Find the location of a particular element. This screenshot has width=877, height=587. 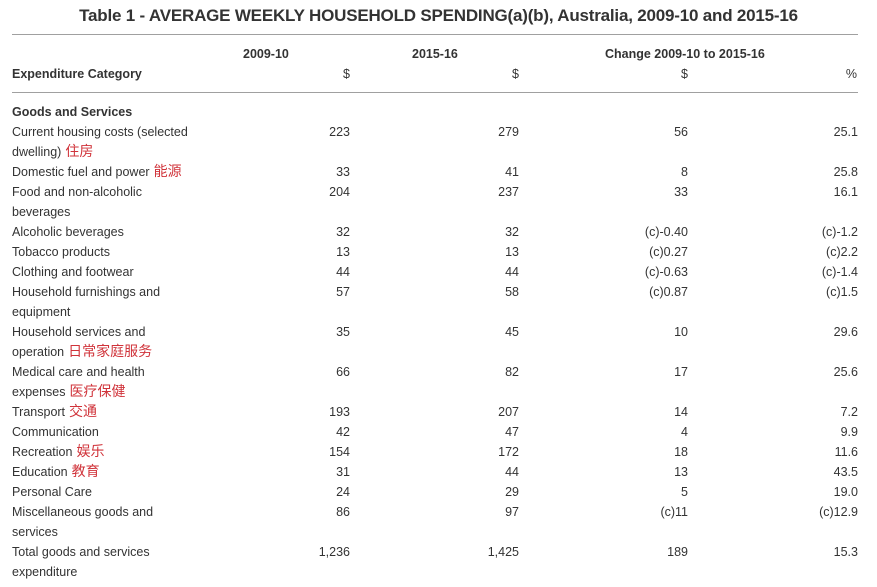

value-2015-16: 1,425 is located at coordinates (503, 552).